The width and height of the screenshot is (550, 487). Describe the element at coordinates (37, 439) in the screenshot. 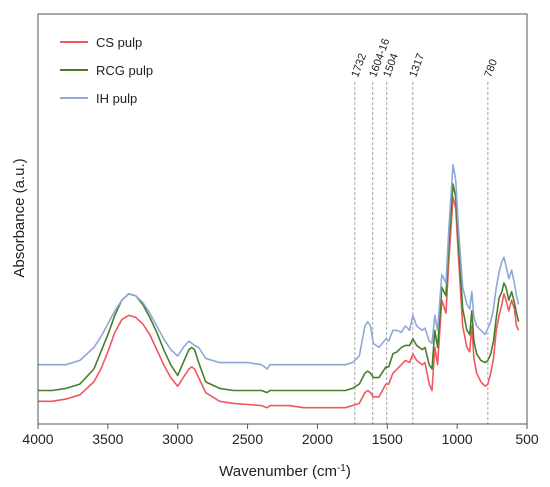

I see `x-tick-label-4000: 4000` at that location.